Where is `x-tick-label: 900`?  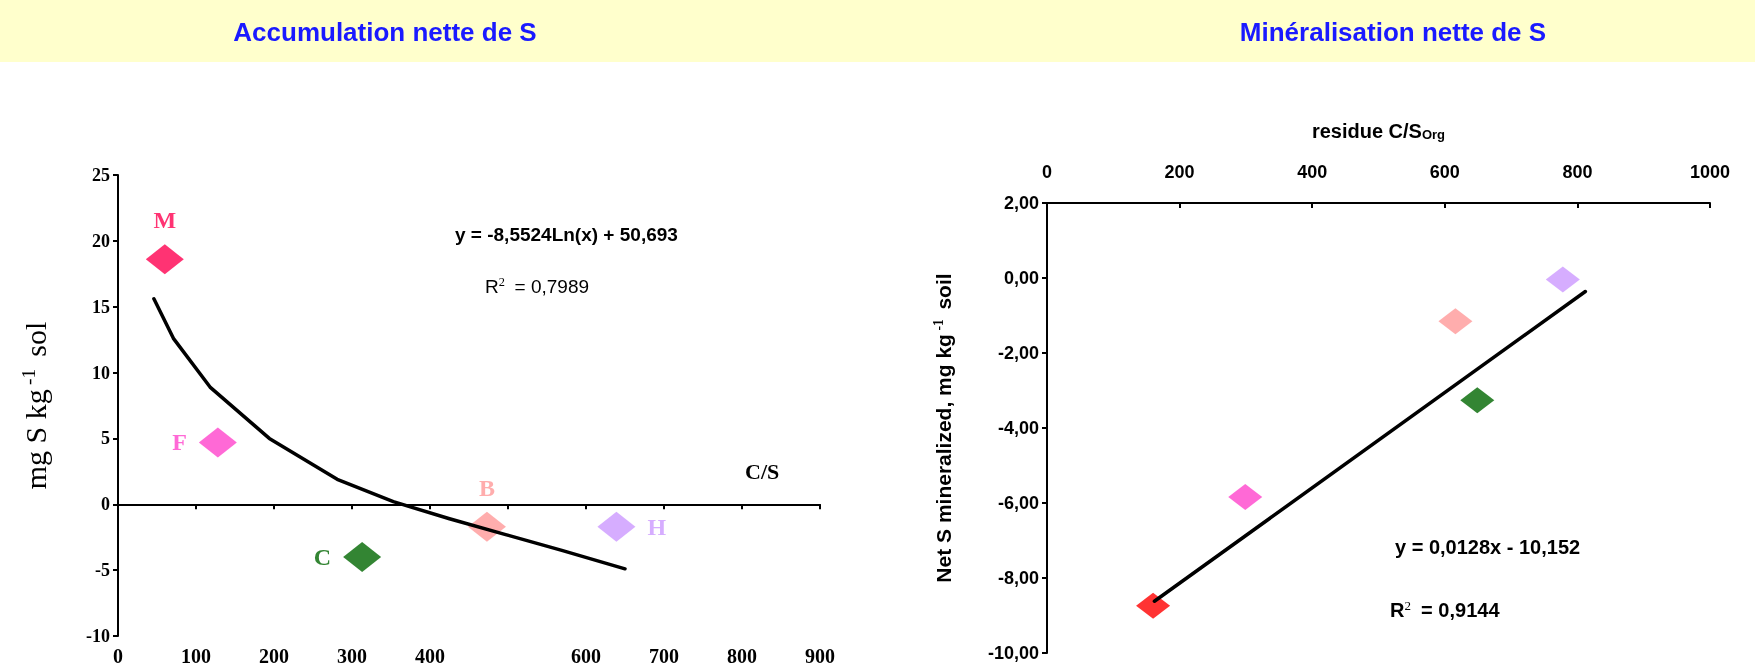 x-tick-label: 900 is located at coordinates (820, 655).